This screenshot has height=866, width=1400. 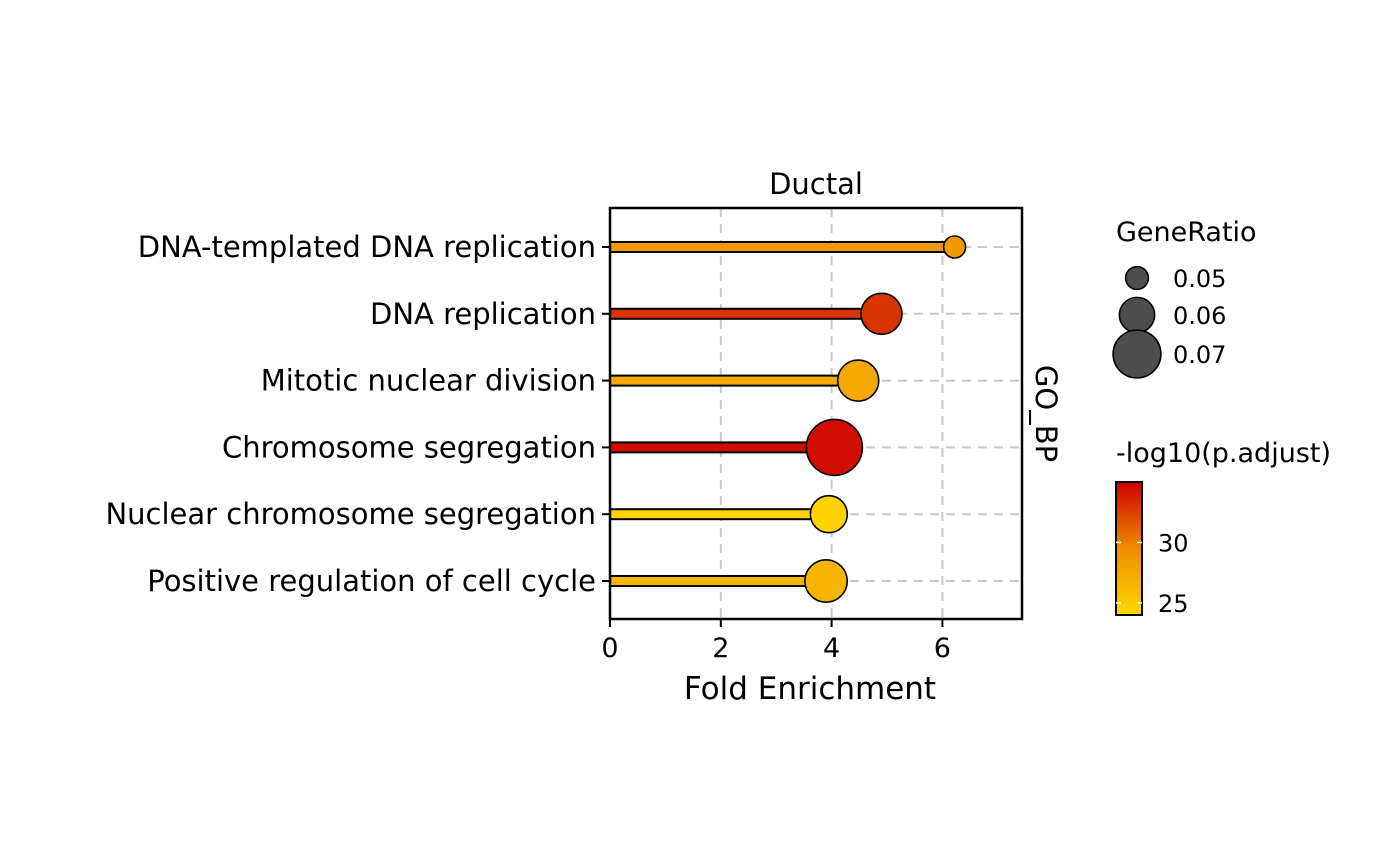 I want to click on y-tick-label: Chromosome segregation, so click(x=409, y=447).